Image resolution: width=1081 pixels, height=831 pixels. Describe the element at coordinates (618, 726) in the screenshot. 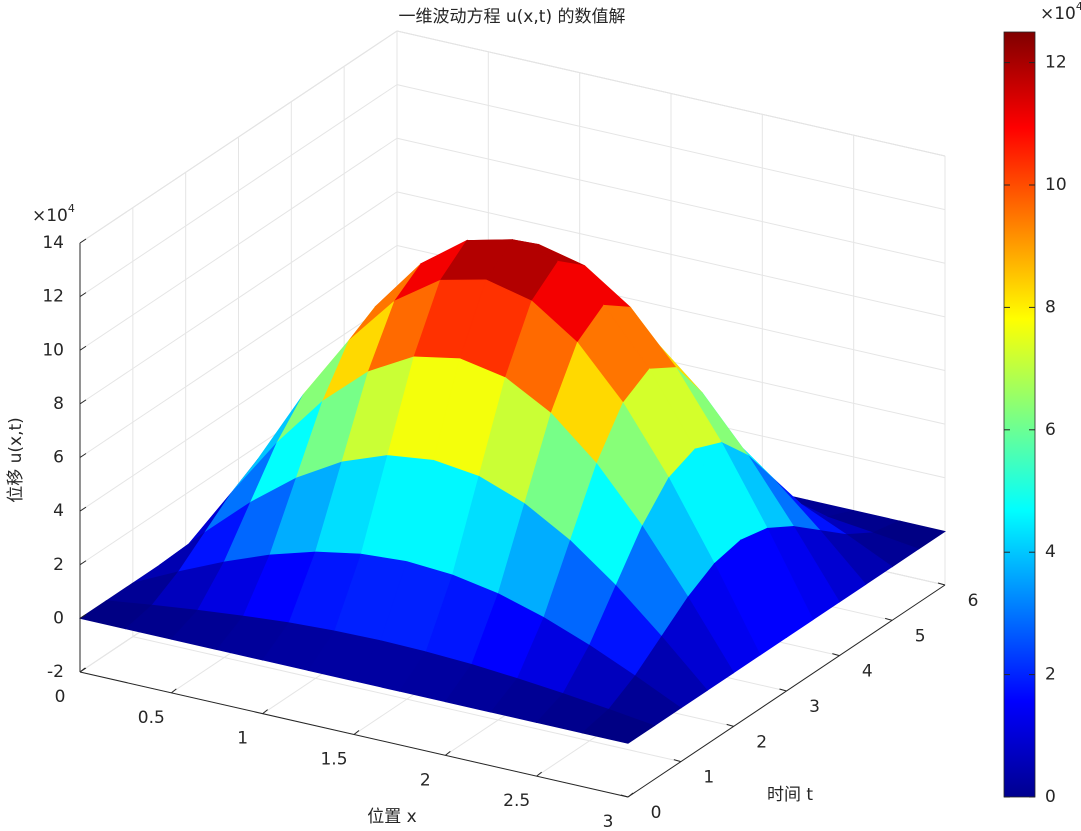

I see `surface-patch` at that location.